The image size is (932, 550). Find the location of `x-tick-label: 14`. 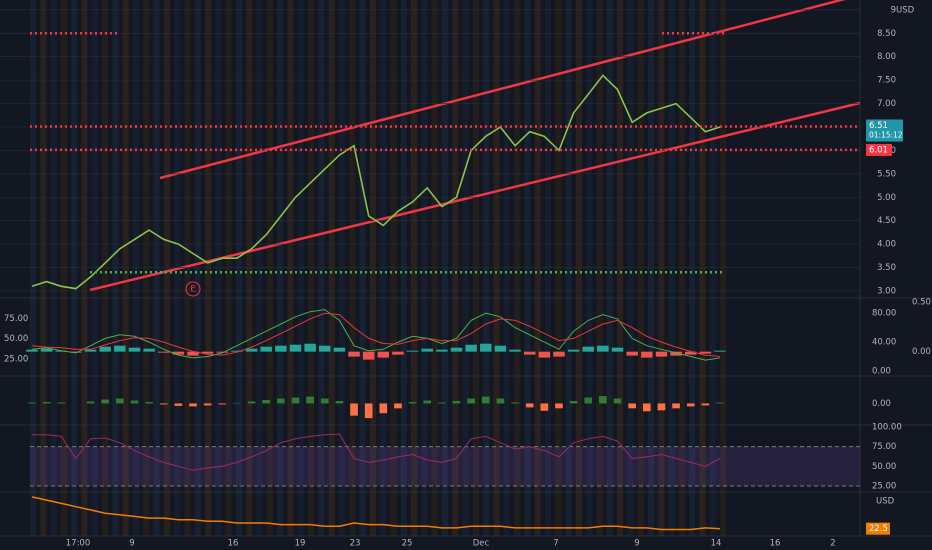

x-tick-label: 14 is located at coordinates (716, 544).